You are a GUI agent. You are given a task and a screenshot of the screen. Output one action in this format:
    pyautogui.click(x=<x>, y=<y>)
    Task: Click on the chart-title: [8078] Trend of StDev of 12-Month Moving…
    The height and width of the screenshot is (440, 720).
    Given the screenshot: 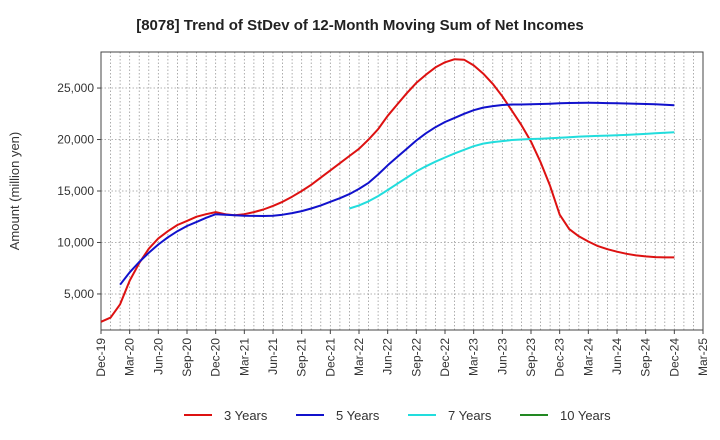 What is the action you would take?
    pyautogui.click(x=360, y=25)
    